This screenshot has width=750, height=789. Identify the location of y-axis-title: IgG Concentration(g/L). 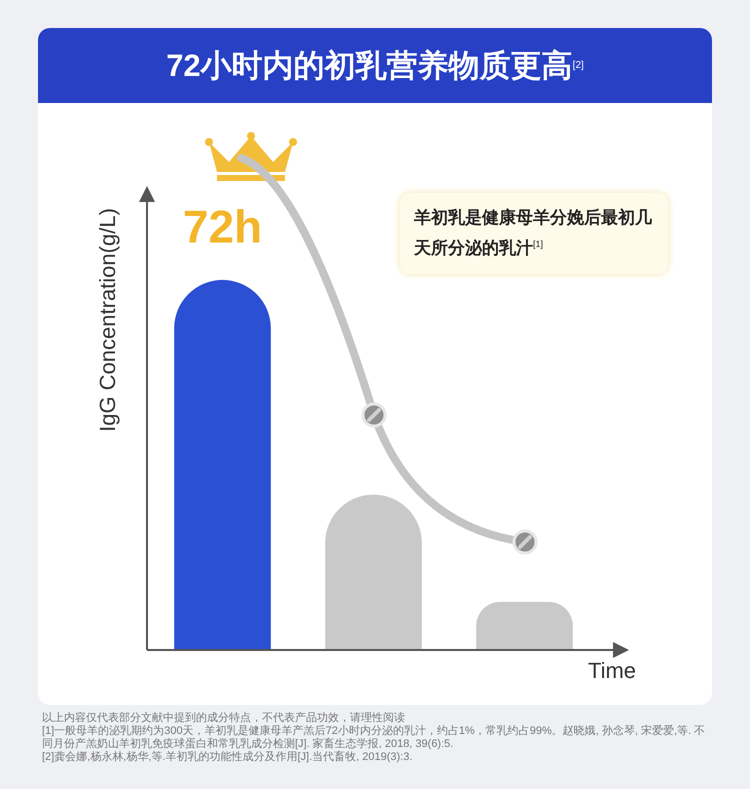
(107, 320).